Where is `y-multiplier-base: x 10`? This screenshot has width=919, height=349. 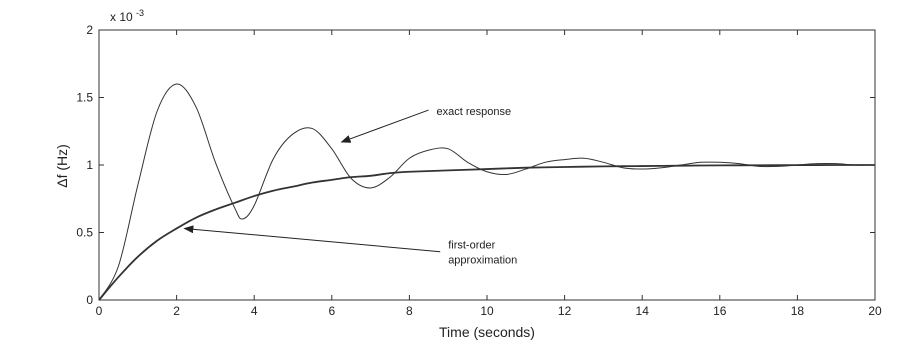 y-multiplier-base: x 10 is located at coordinates (121, 17).